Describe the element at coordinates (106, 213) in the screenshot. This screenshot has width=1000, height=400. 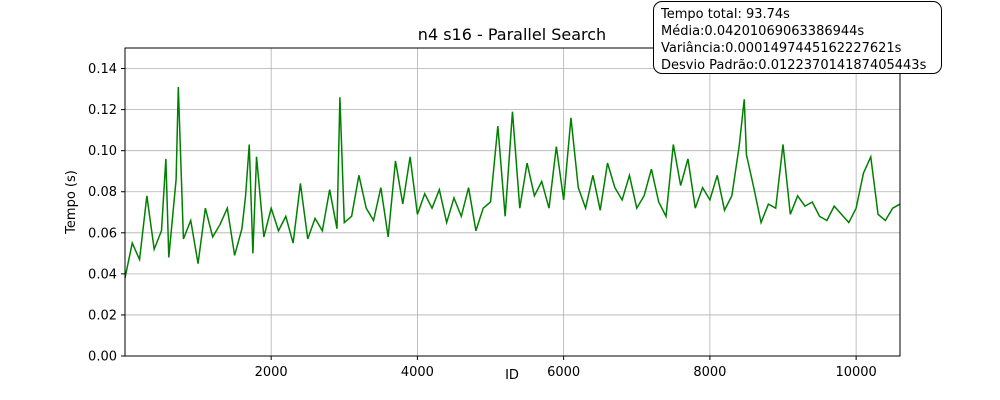
I see `y-axis-ticks: 0.00 0.02 0.04 0.06 0.08 0.10 0.12 0.14` at that location.